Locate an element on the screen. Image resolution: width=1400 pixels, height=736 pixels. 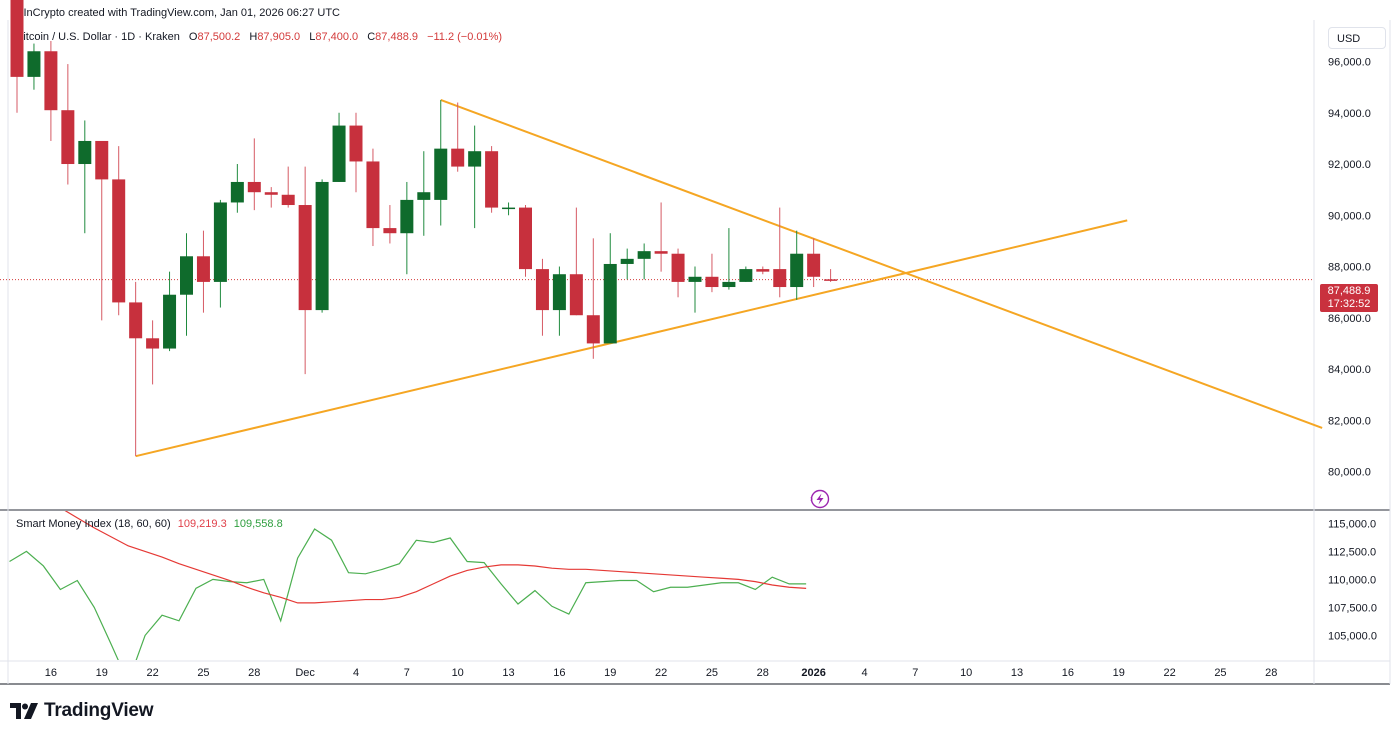
time-axis-label: 7 is located at coordinates (915, 673).